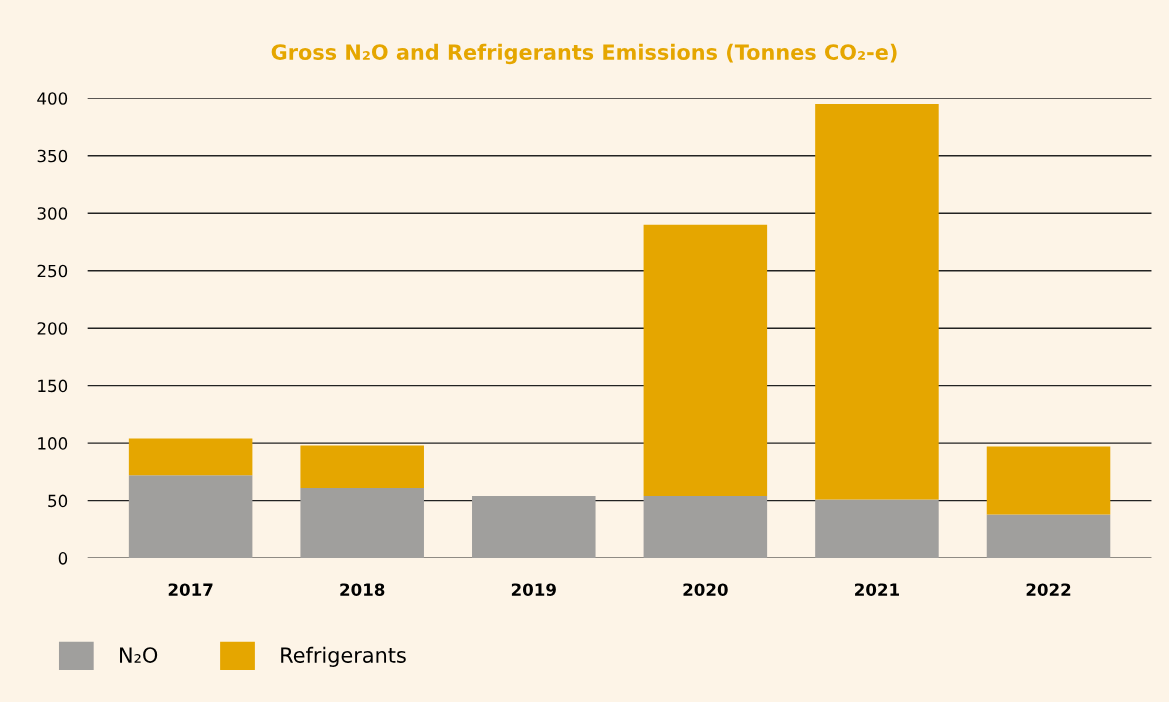  I want to click on x-tick-label: 2022, so click(1048, 589).